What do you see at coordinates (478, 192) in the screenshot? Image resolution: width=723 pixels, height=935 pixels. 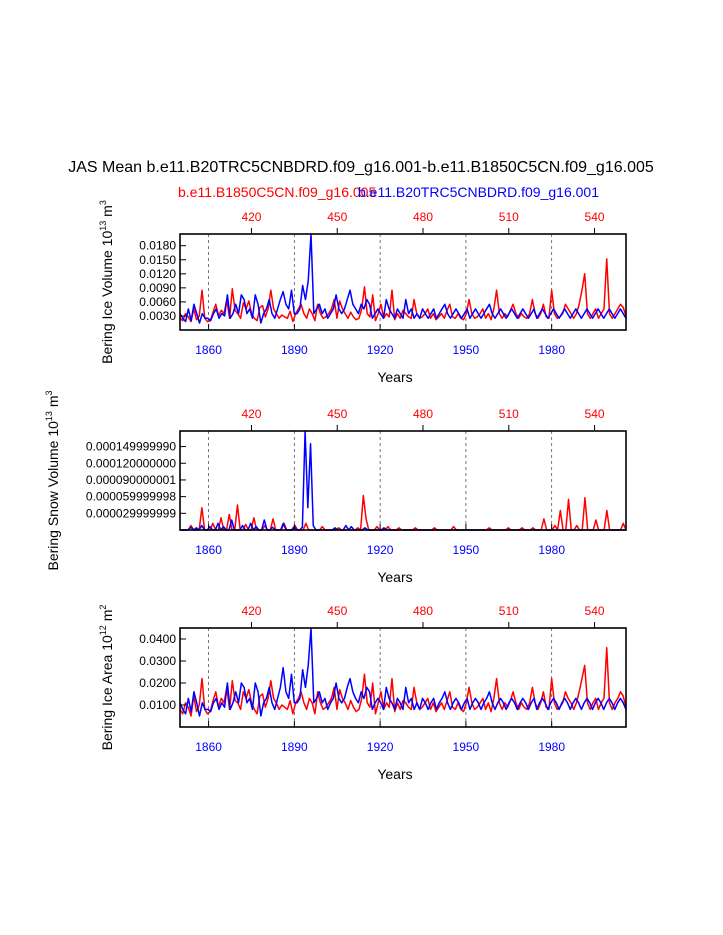 I see `legend-blue: b.e11.B20TRC5CNBDRD.f09_g16.001` at bounding box center [478, 192].